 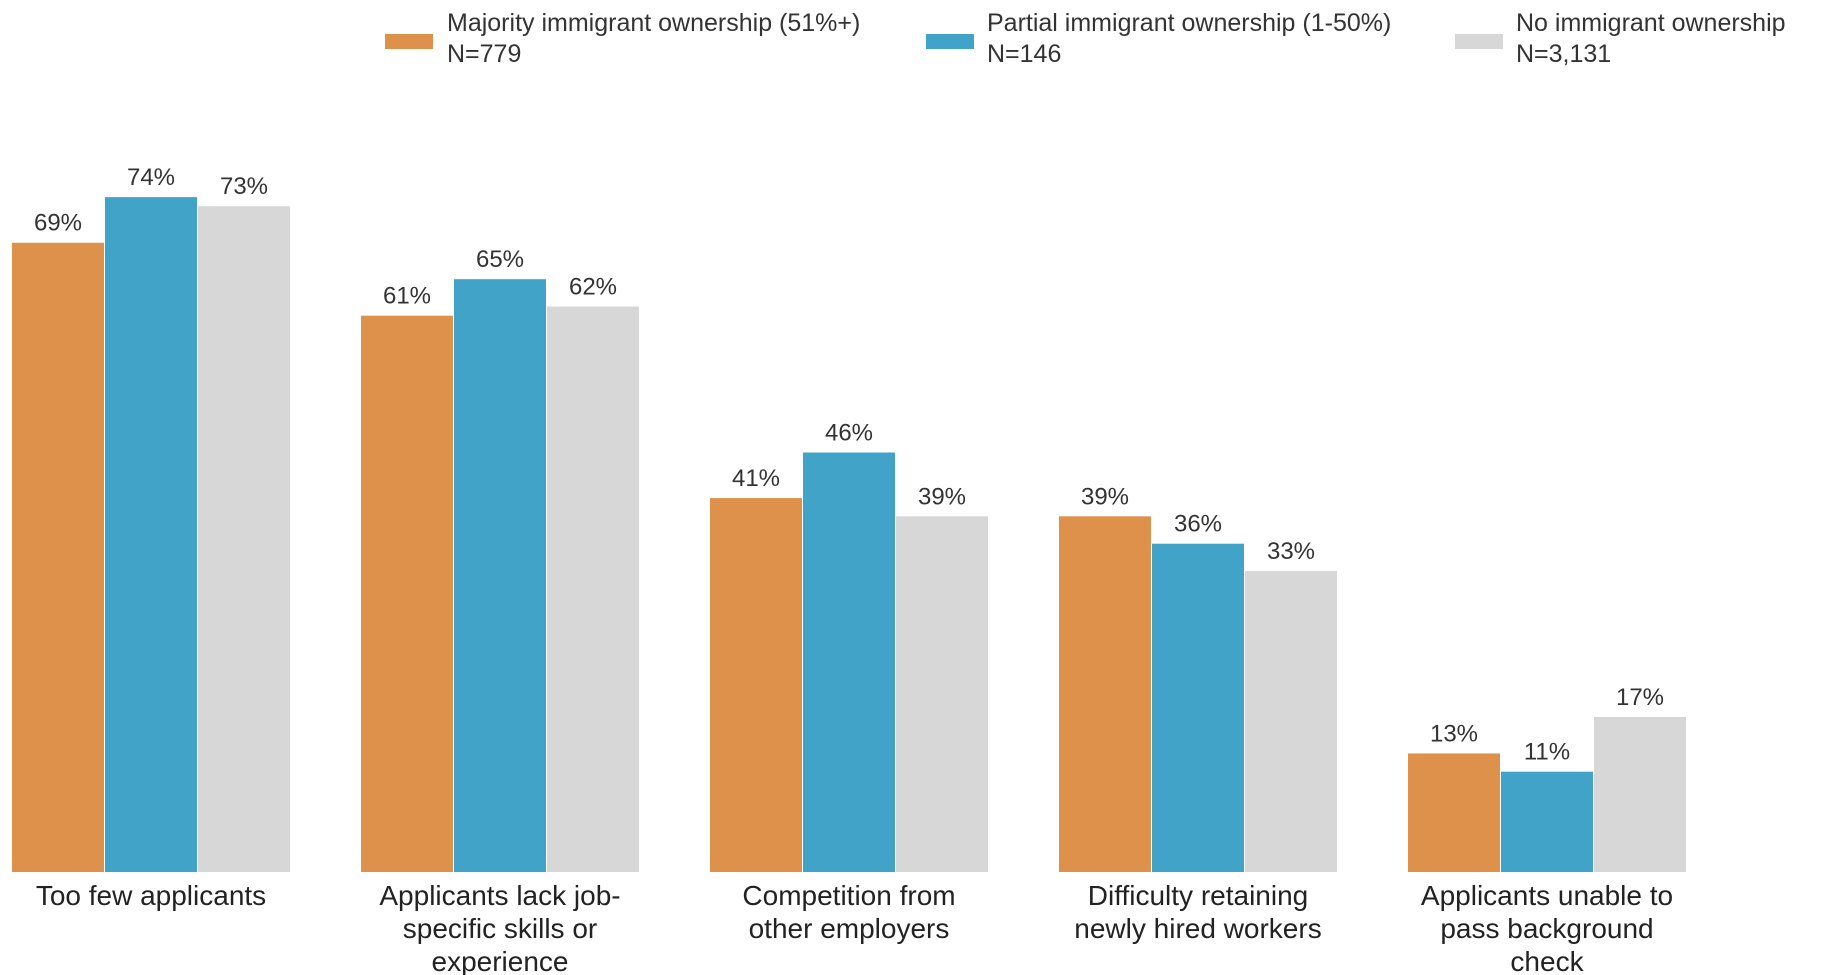 I want to click on value-label-4-3: 33%, so click(x=1291, y=551).